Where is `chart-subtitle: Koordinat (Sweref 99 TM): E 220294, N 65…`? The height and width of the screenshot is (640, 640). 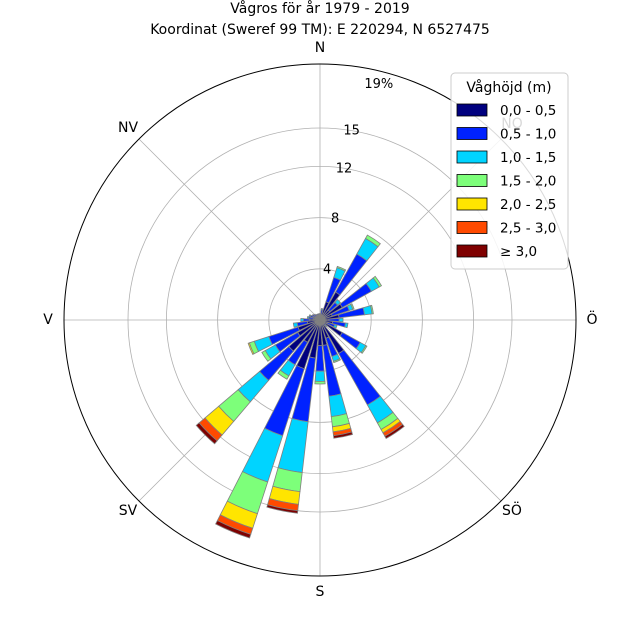 chart-subtitle: Koordinat (Sweref 99 TM): E 220294, N 65… is located at coordinates (320, 30).